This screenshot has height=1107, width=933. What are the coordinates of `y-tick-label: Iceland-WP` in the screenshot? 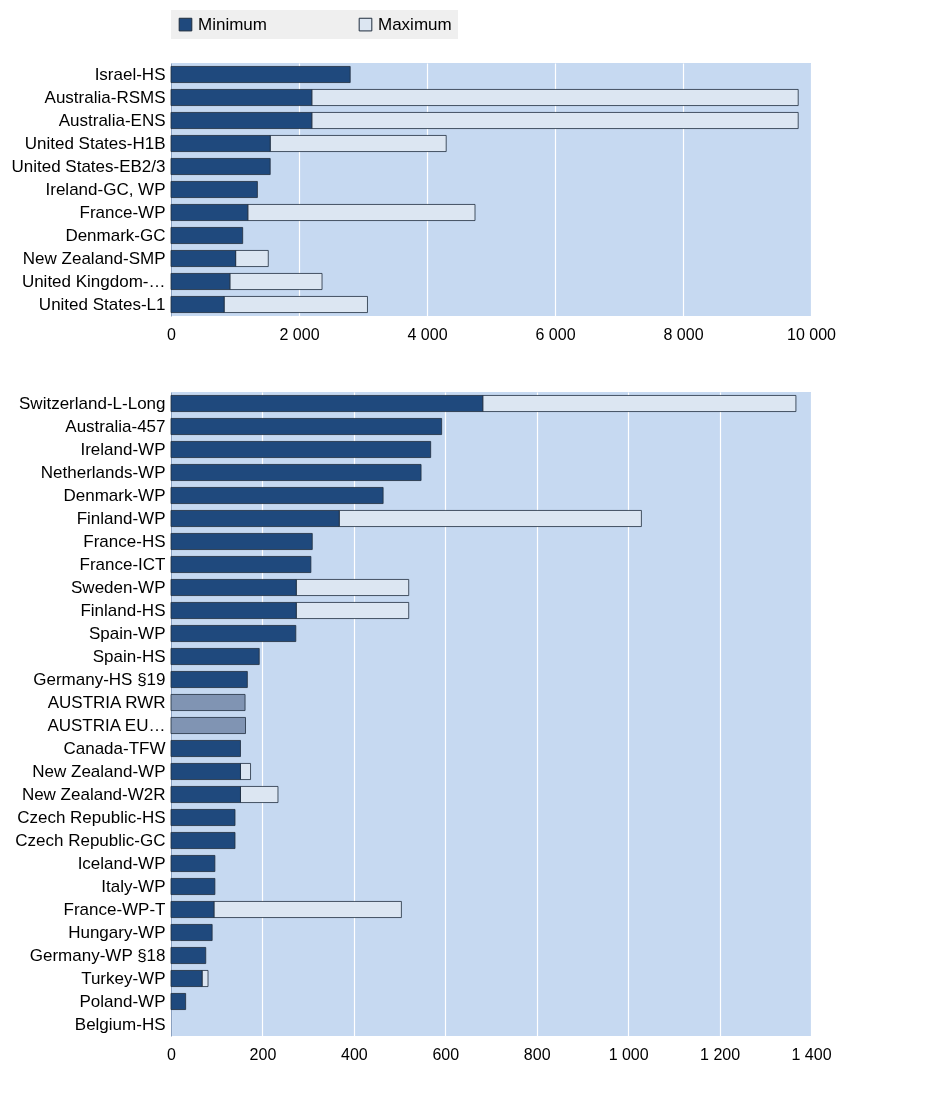 It's located at (121, 863).